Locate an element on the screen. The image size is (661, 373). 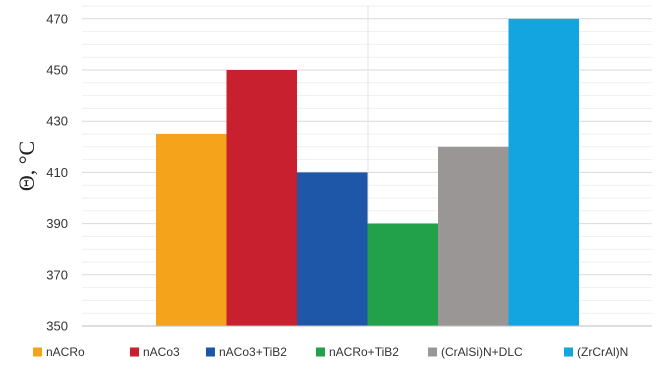
legend-item: nACRo+TiB2 is located at coordinates (357, 352).